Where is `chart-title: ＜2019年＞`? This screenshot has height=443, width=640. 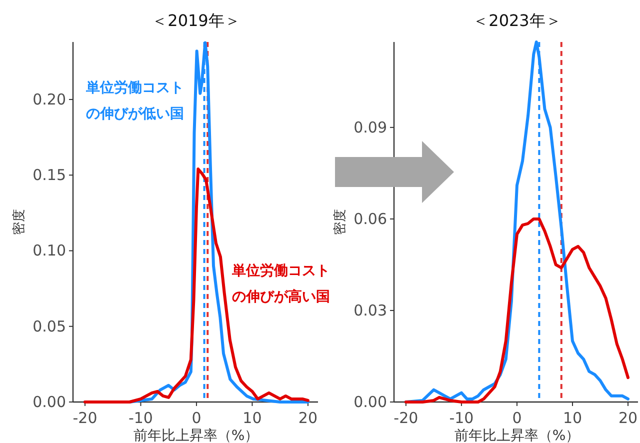 chart-title: ＜2019年＞ is located at coordinates (196, 20).